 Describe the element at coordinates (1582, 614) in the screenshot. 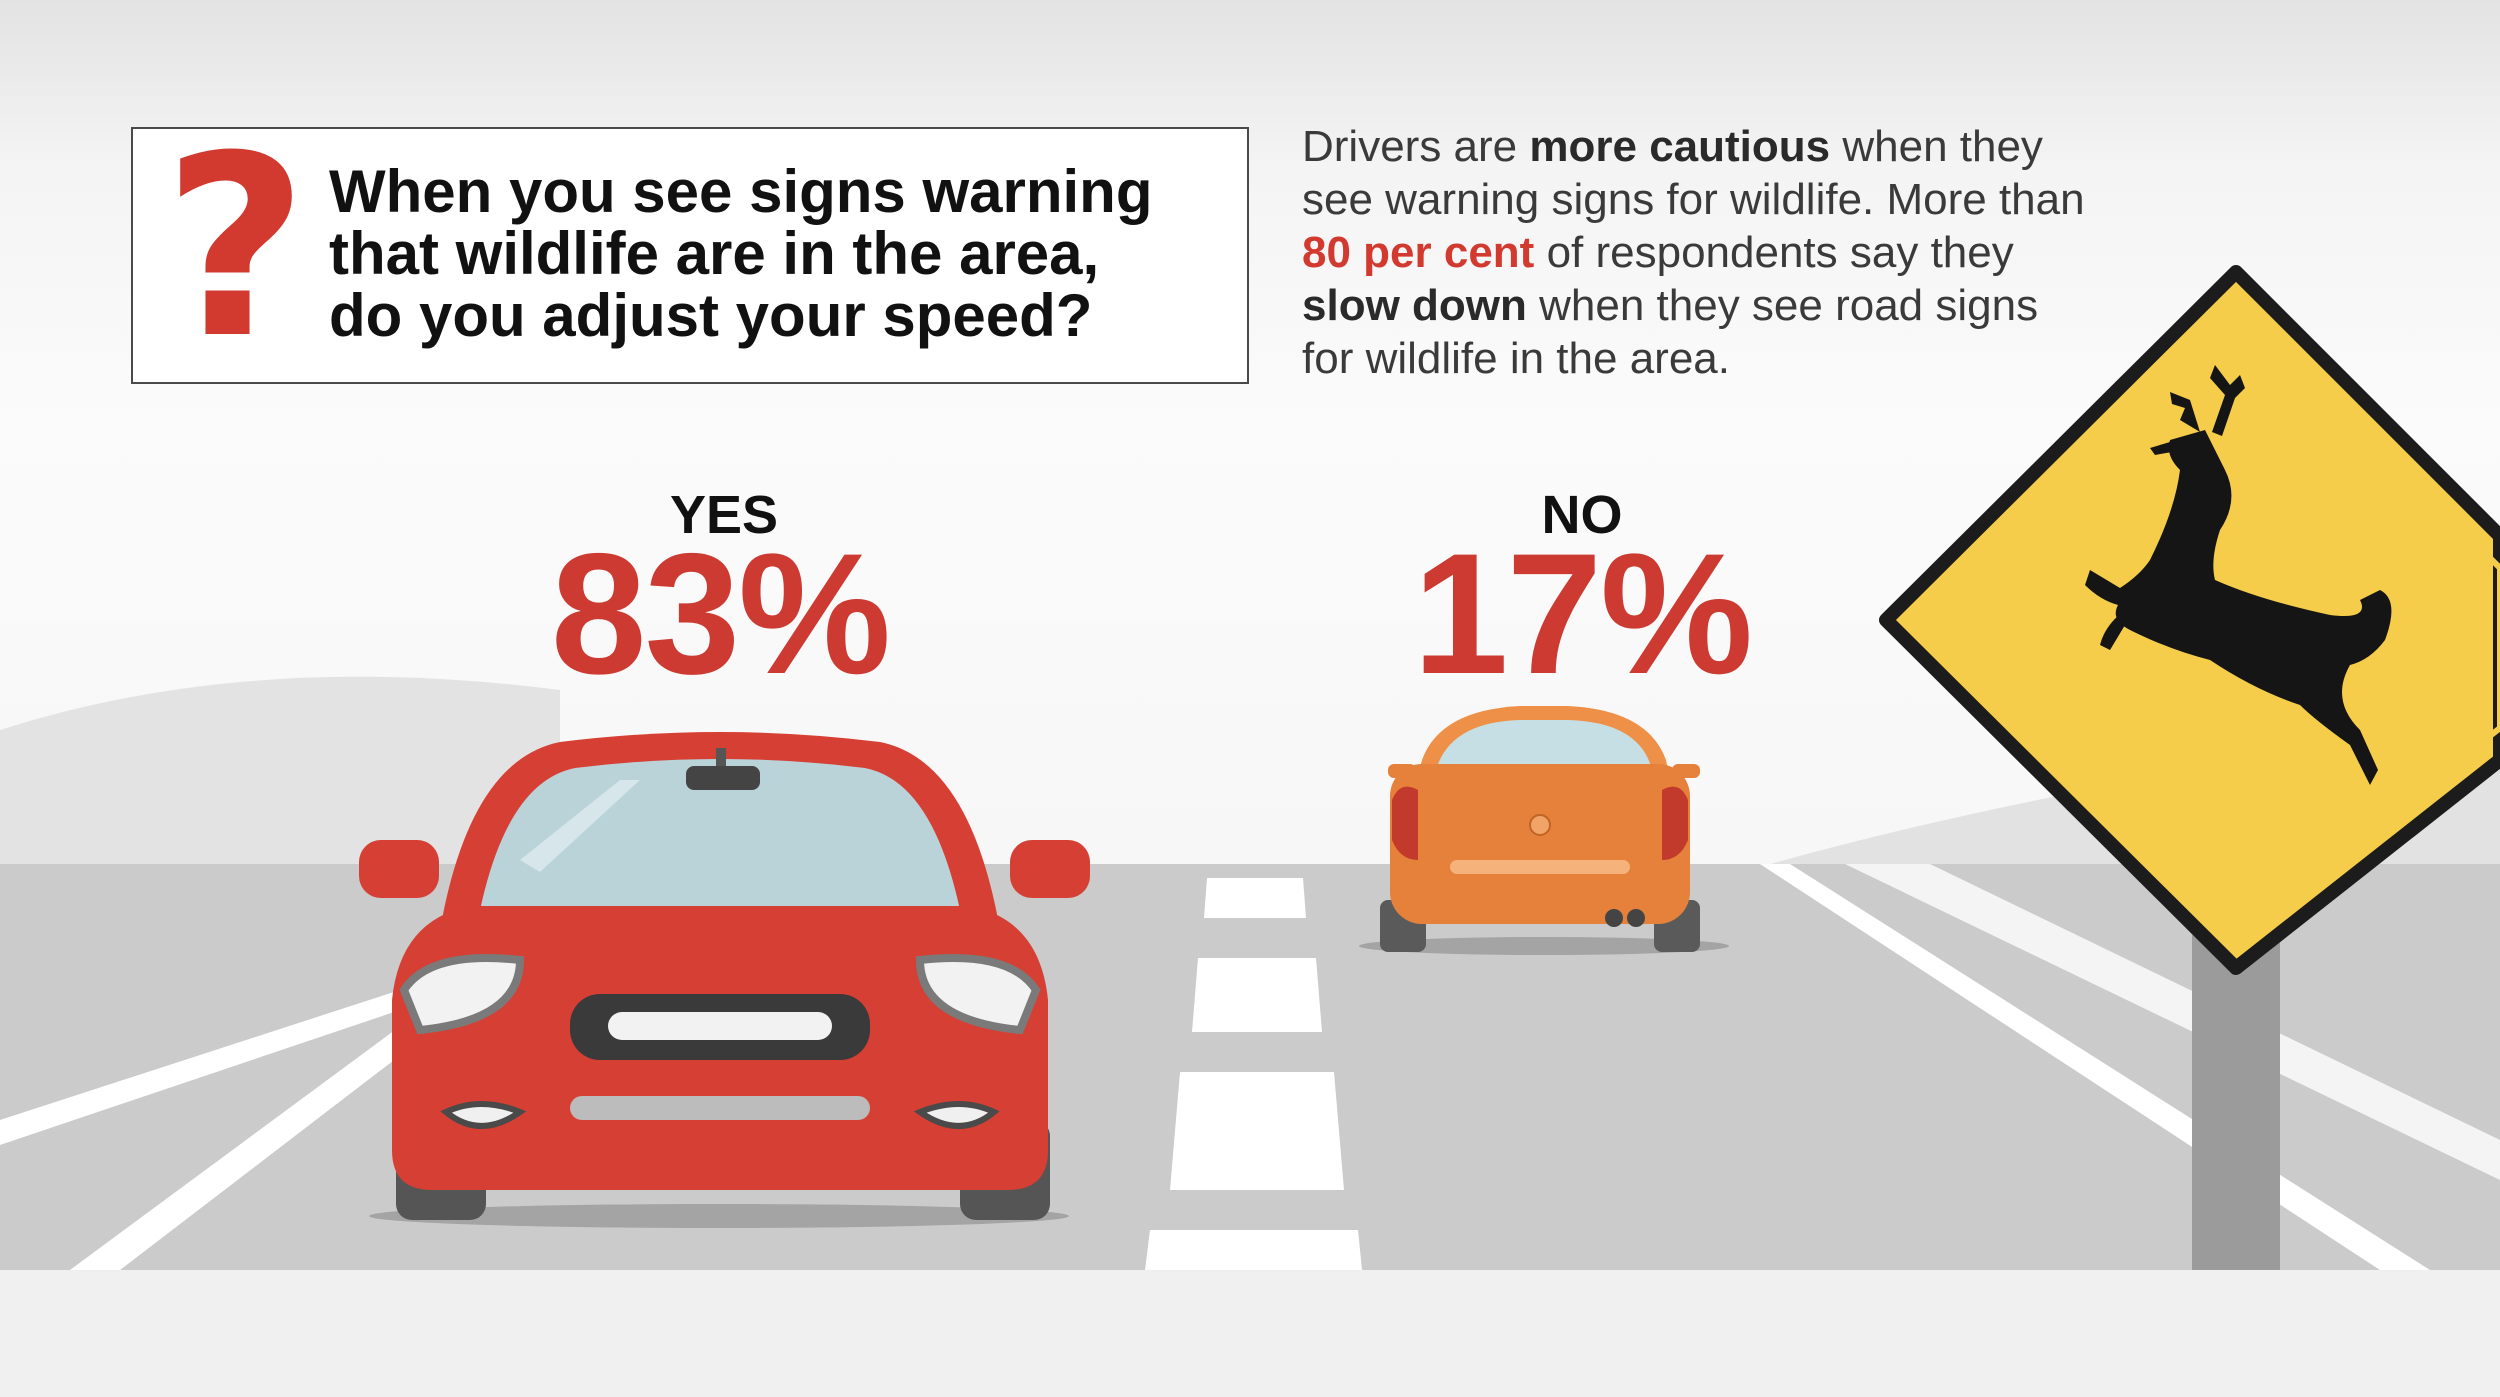

I see `no-percentage: 17%` at that location.